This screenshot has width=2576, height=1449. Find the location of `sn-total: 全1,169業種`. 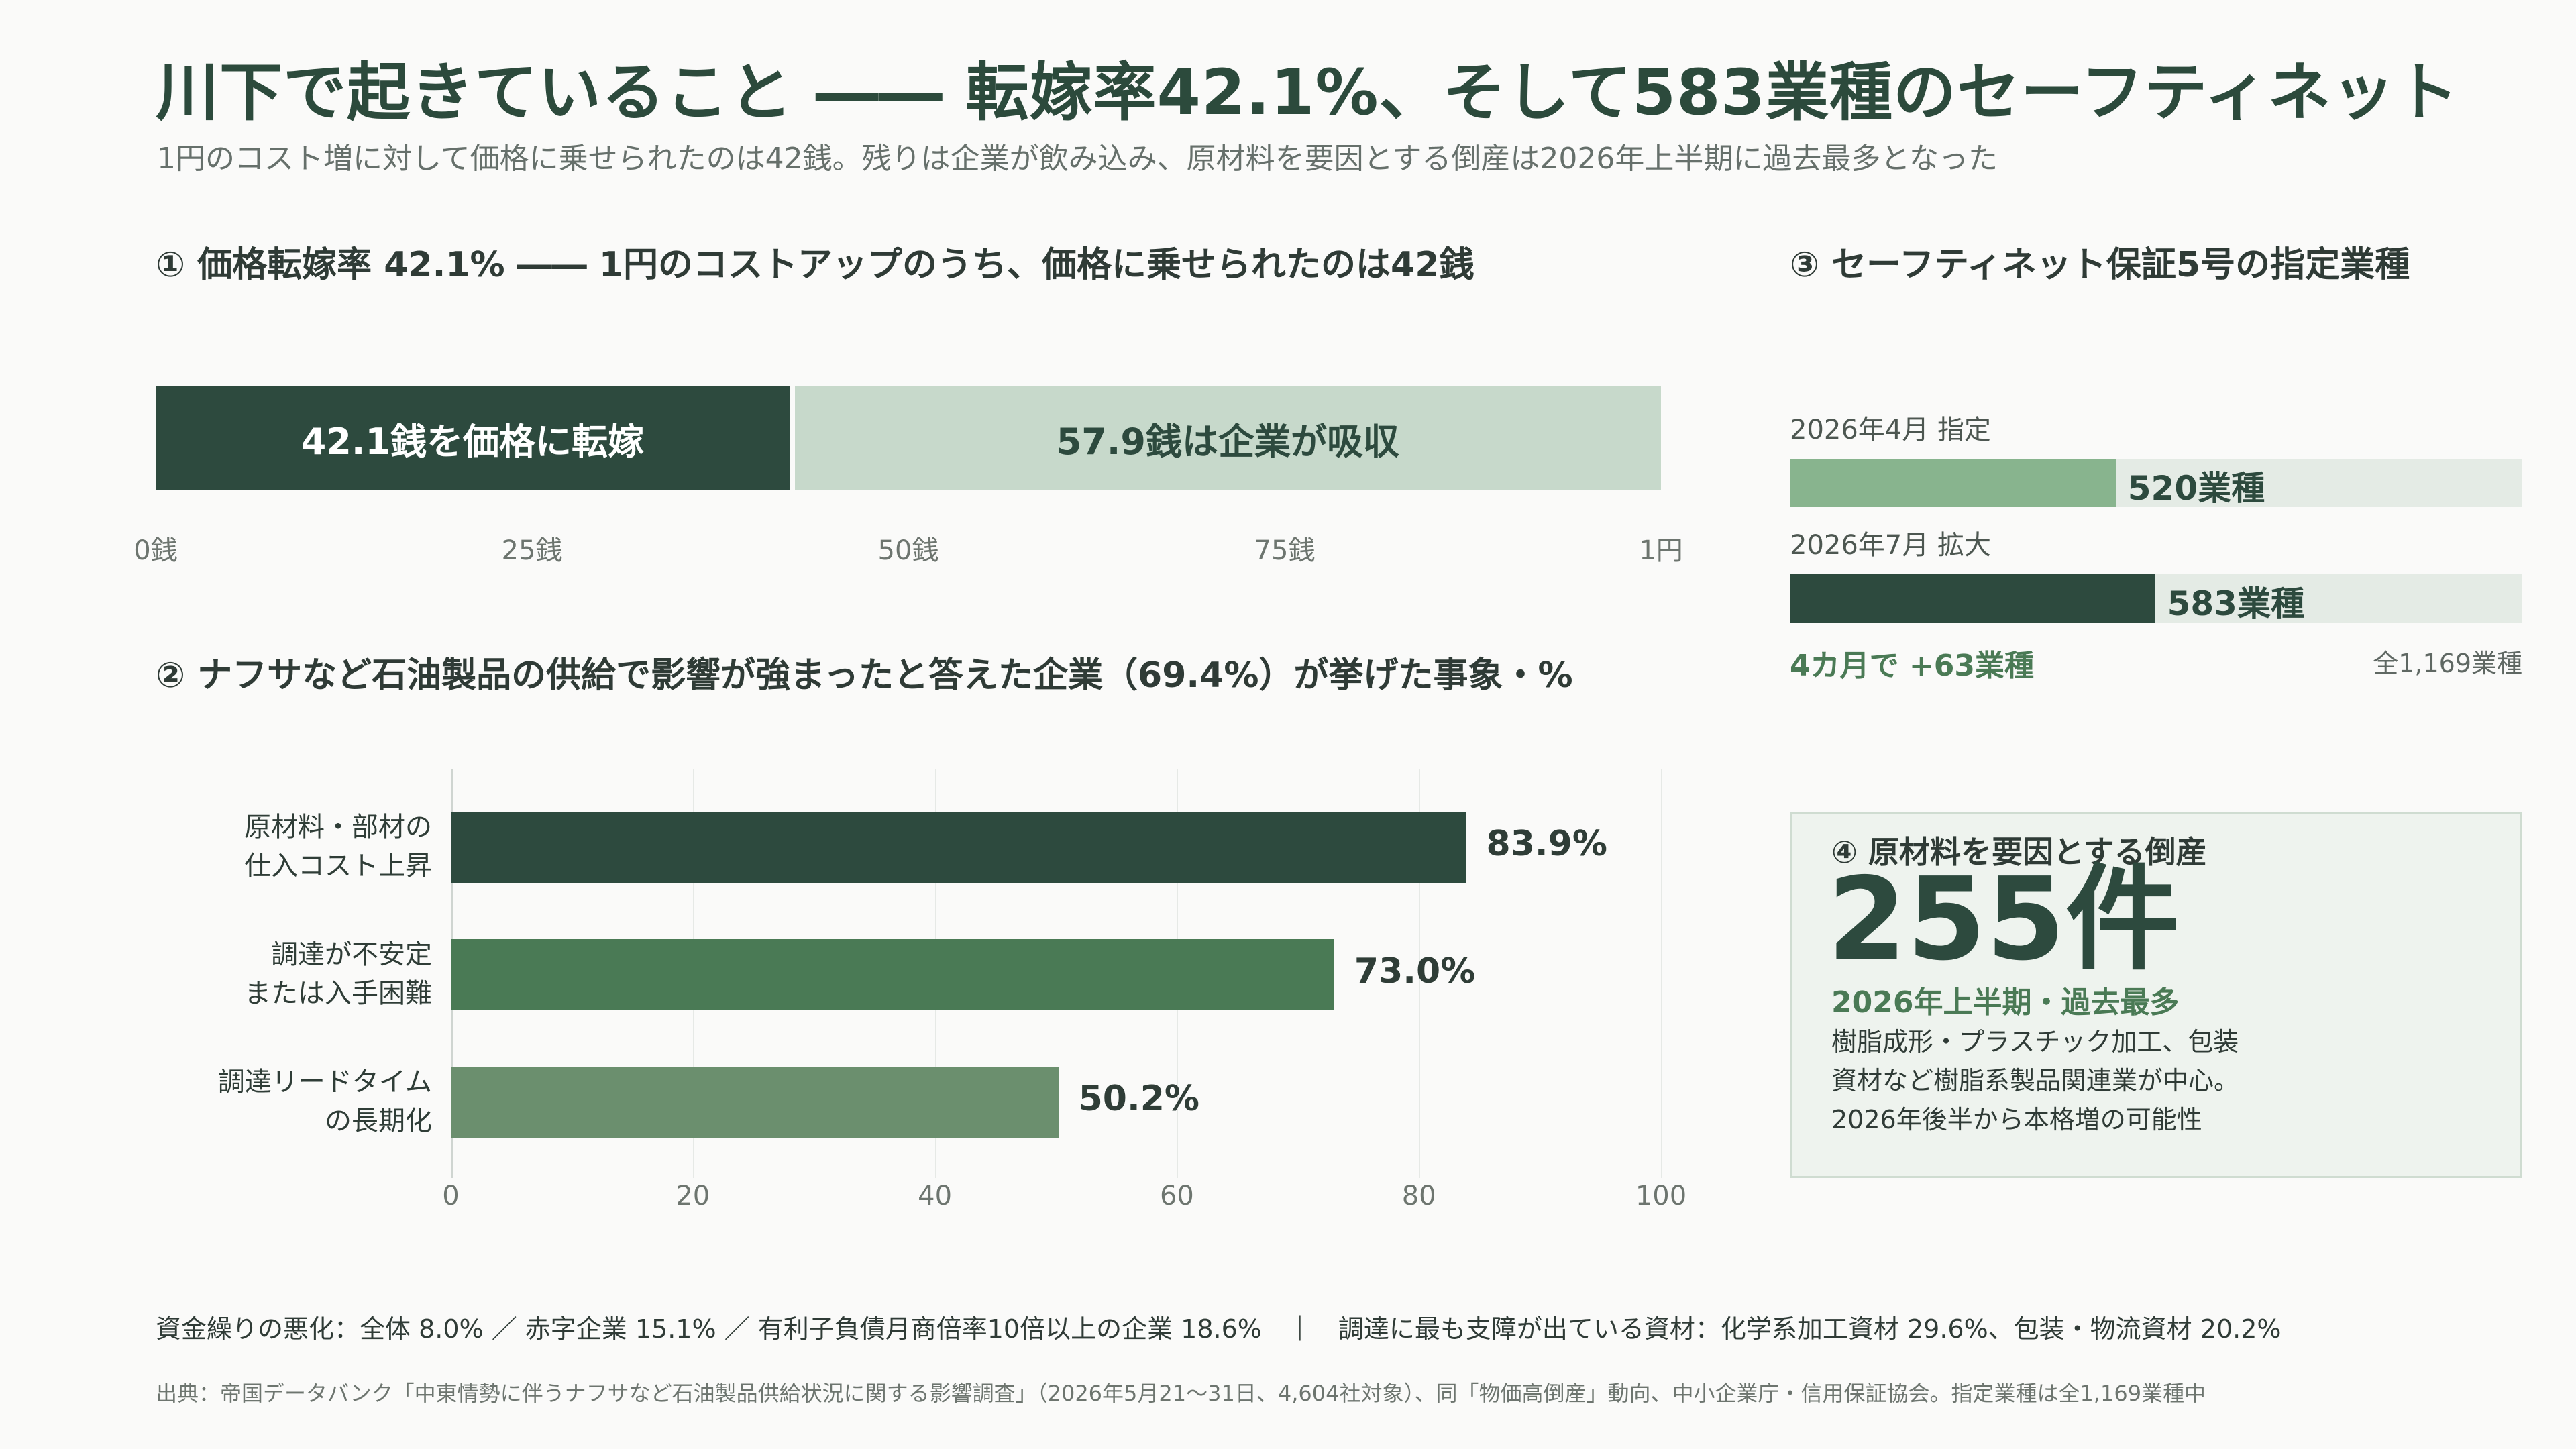

sn-total: 全1,169業種 is located at coordinates (2447, 663).